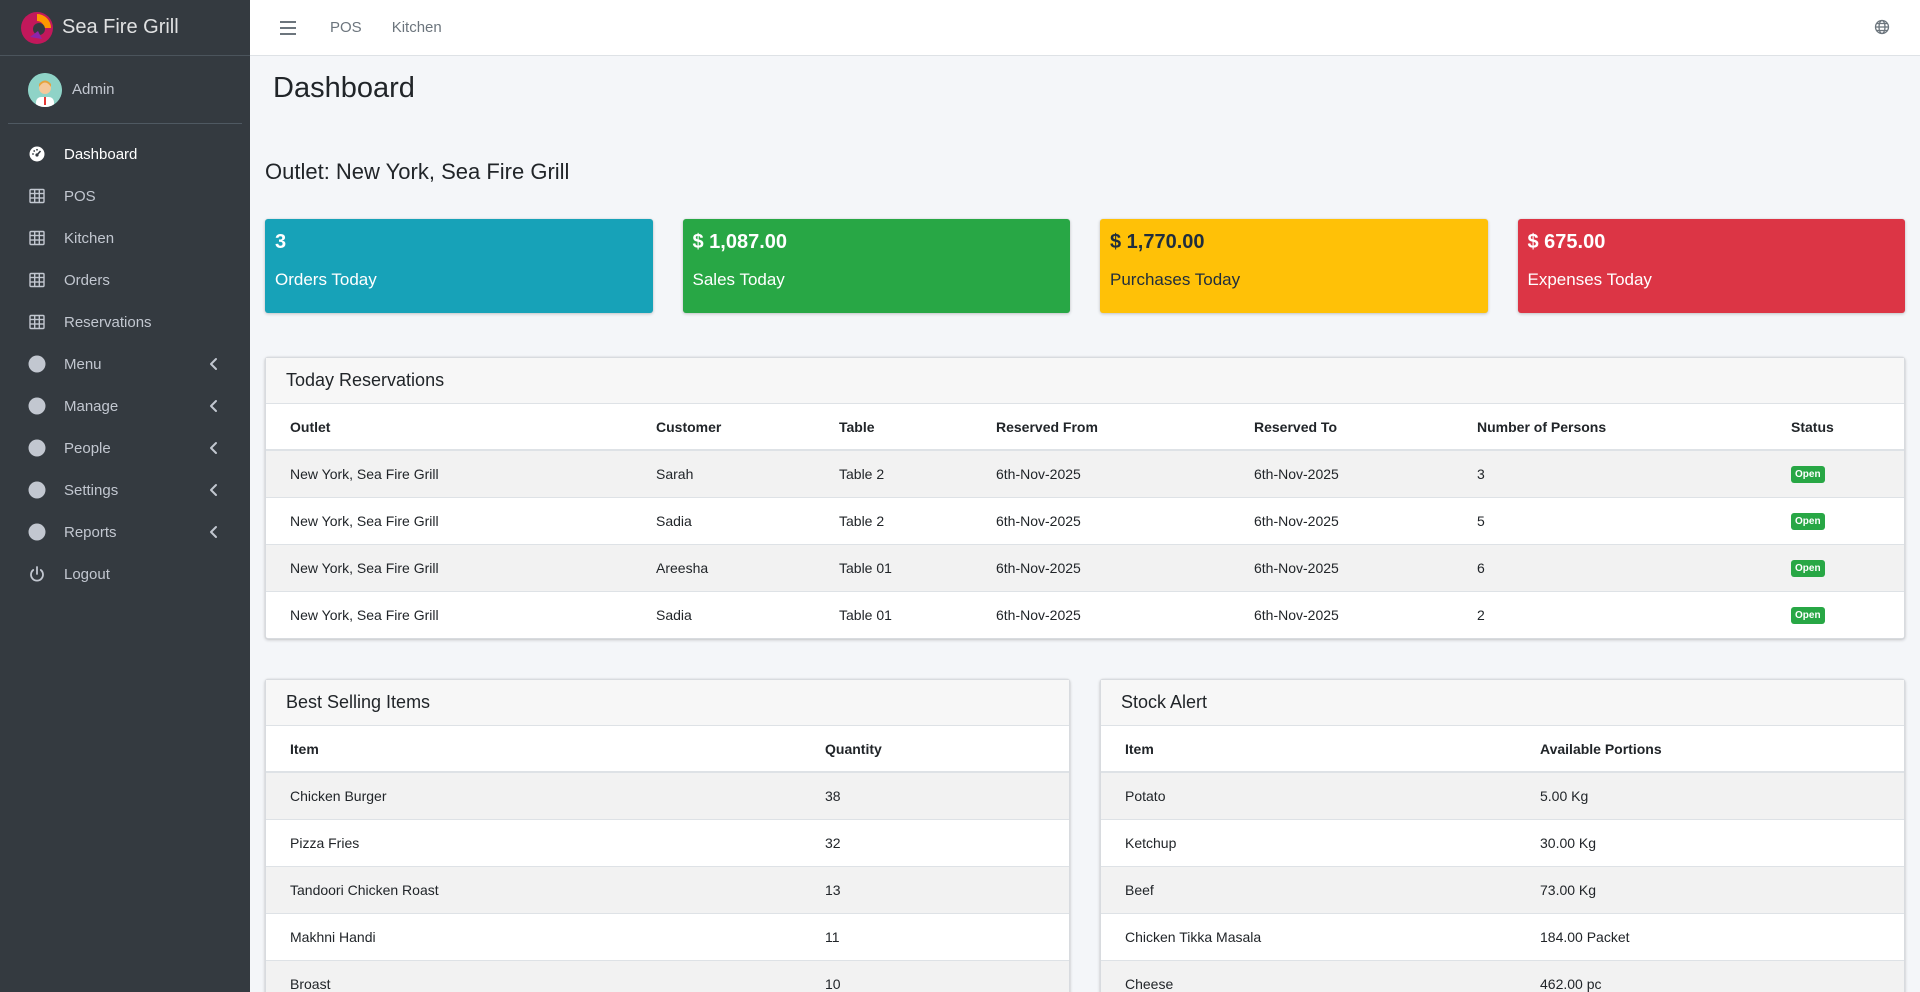  I want to click on sidebar-item-label: Orders, so click(87, 280).